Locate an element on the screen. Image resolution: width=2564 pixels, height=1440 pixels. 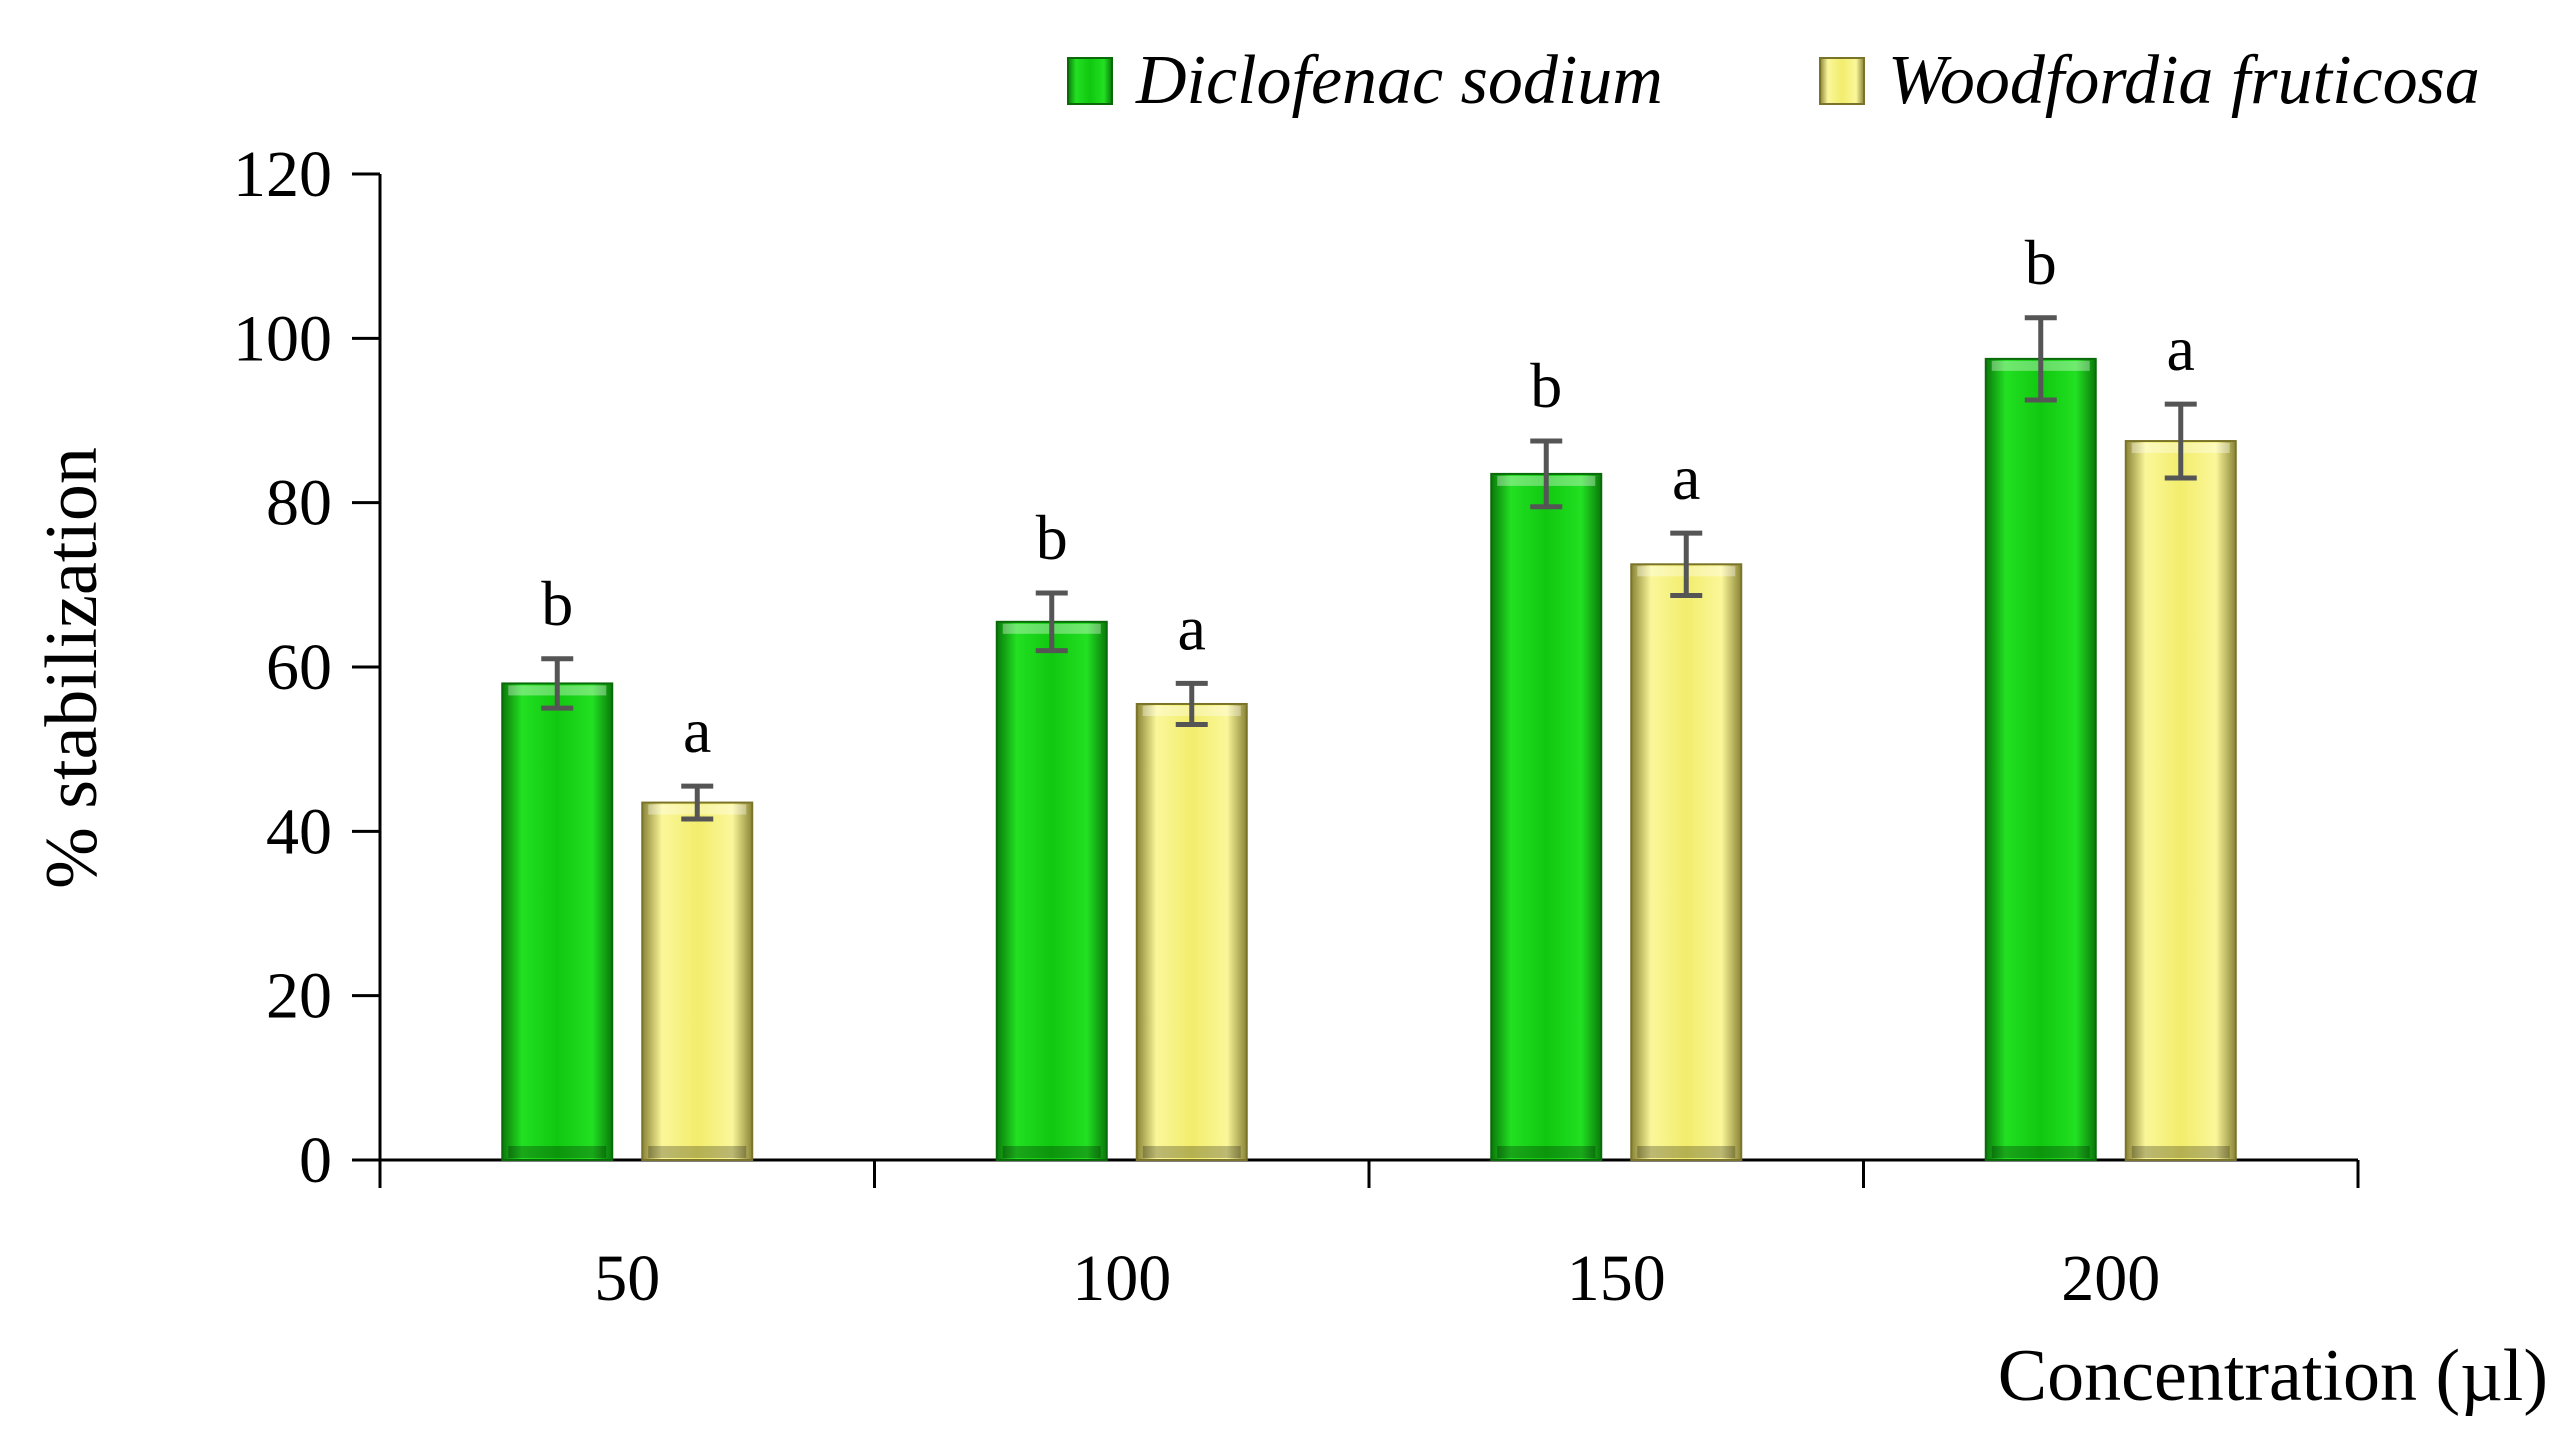
x-tick-label: 100 is located at coordinates (1121, 1278).